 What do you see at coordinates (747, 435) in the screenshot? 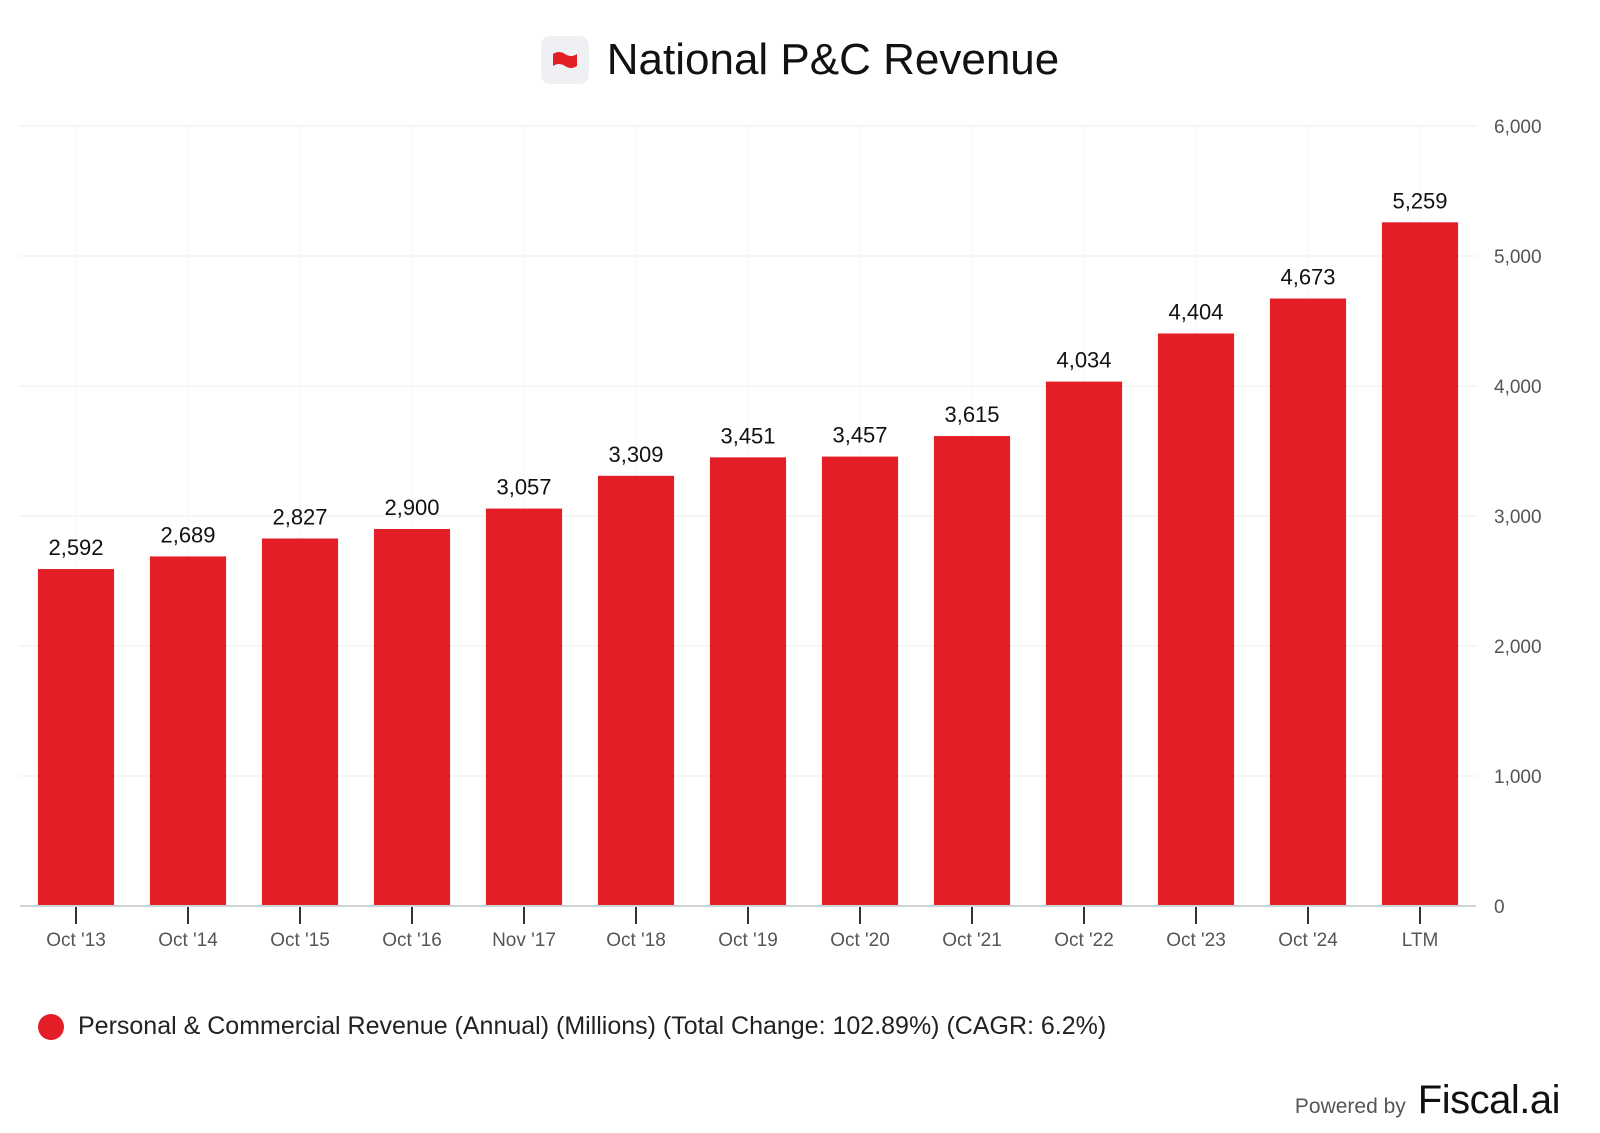
I see `data-label: 3,451` at bounding box center [747, 435].